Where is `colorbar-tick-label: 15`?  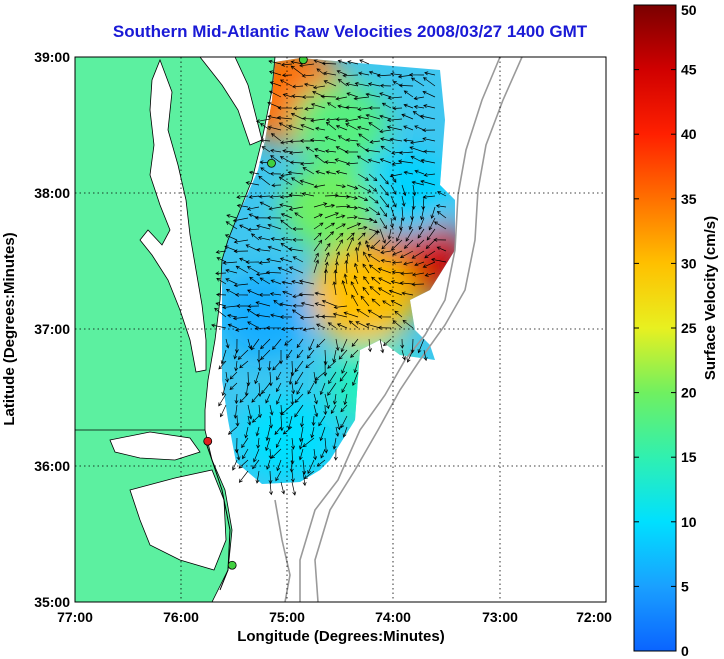
colorbar-tick-label: 15 is located at coordinates (689, 457).